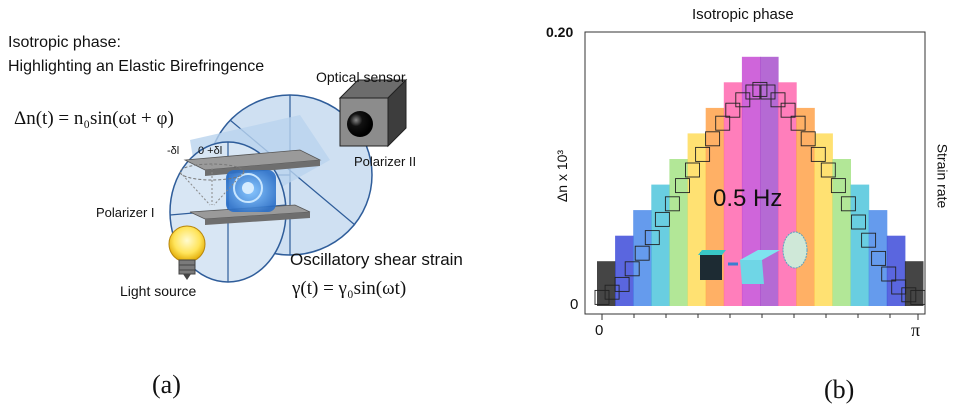 Image resolution: width=955 pixels, height=409 pixels. Describe the element at coordinates (574, 304) in the screenshot. I see `y-tick-zero: 0` at that location.